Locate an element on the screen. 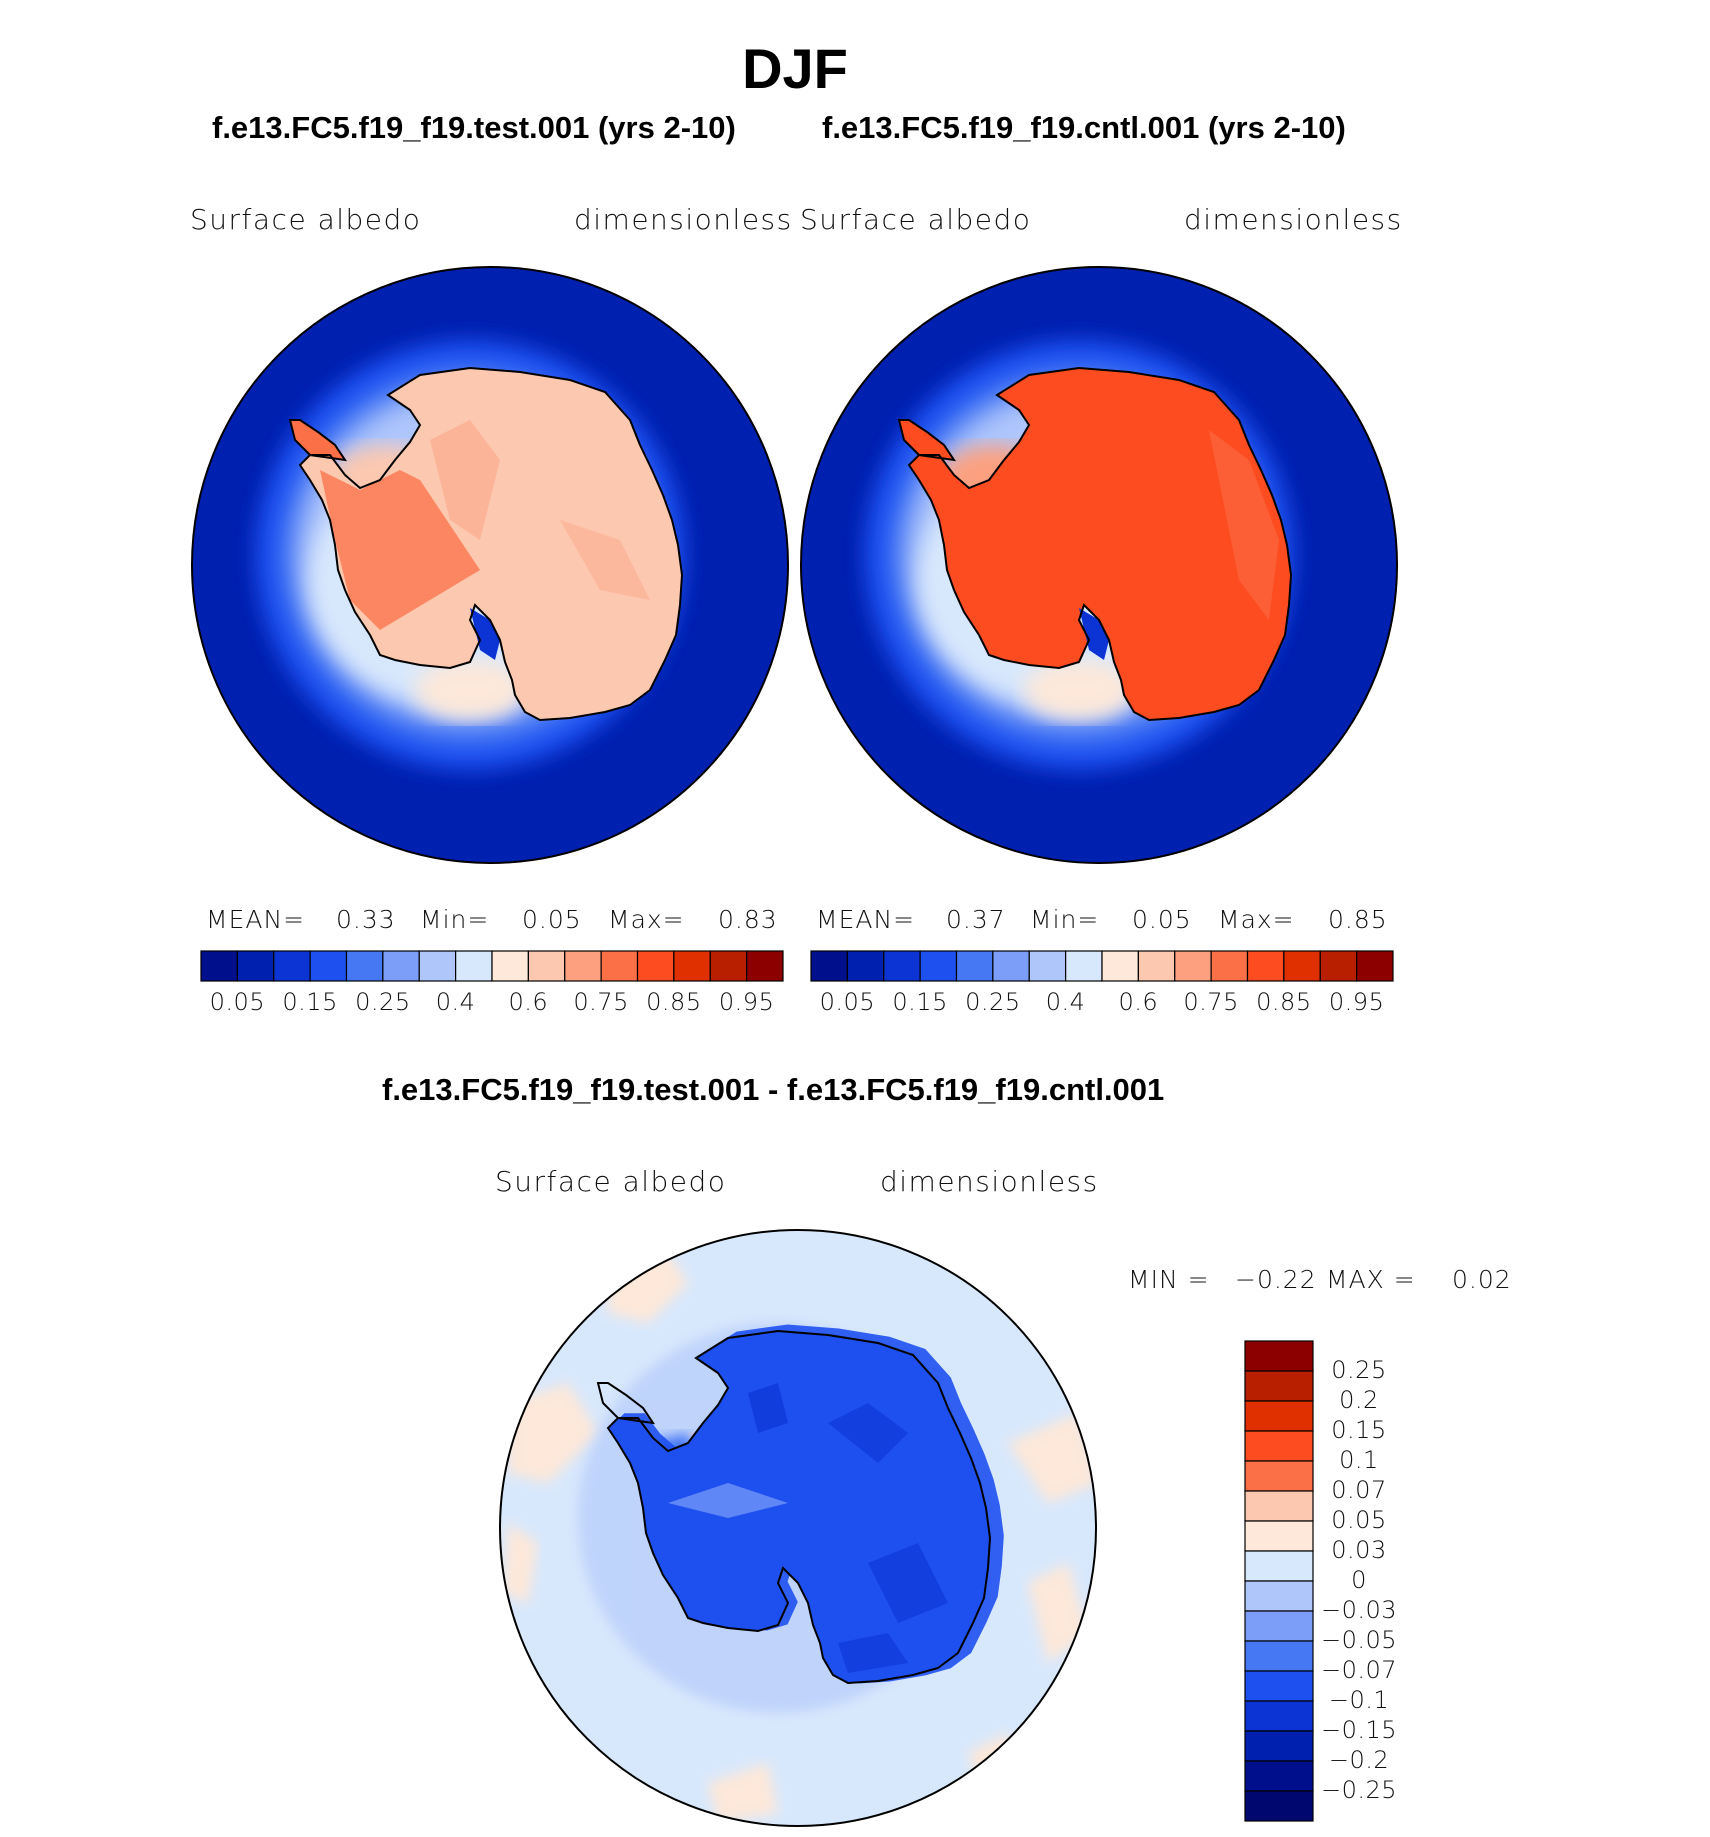  cntl-colorbar-tick-label: 0.15 is located at coordinates (920, 1002).